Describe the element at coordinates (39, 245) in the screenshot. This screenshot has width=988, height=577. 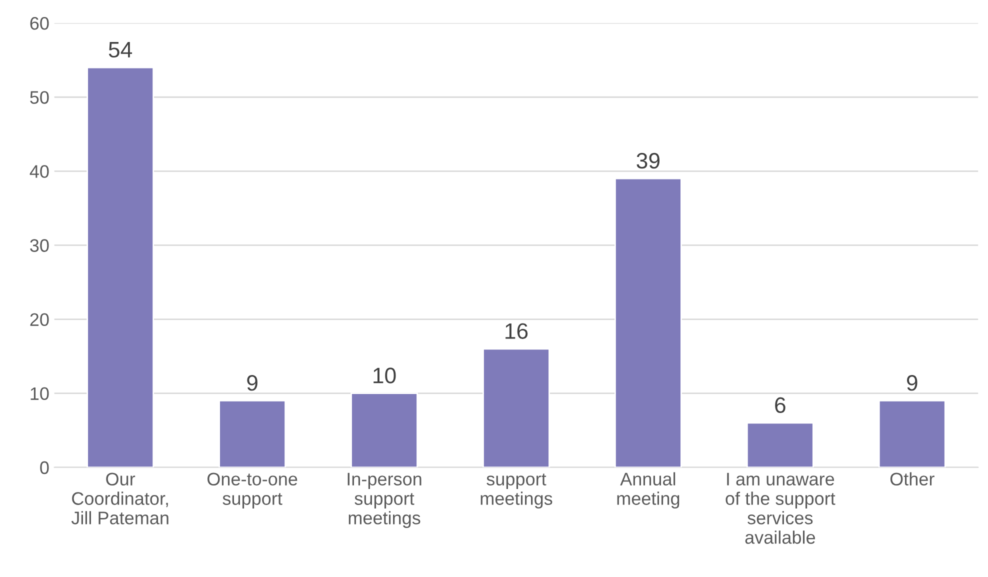
I see `y-tick-label: 30` at that location.